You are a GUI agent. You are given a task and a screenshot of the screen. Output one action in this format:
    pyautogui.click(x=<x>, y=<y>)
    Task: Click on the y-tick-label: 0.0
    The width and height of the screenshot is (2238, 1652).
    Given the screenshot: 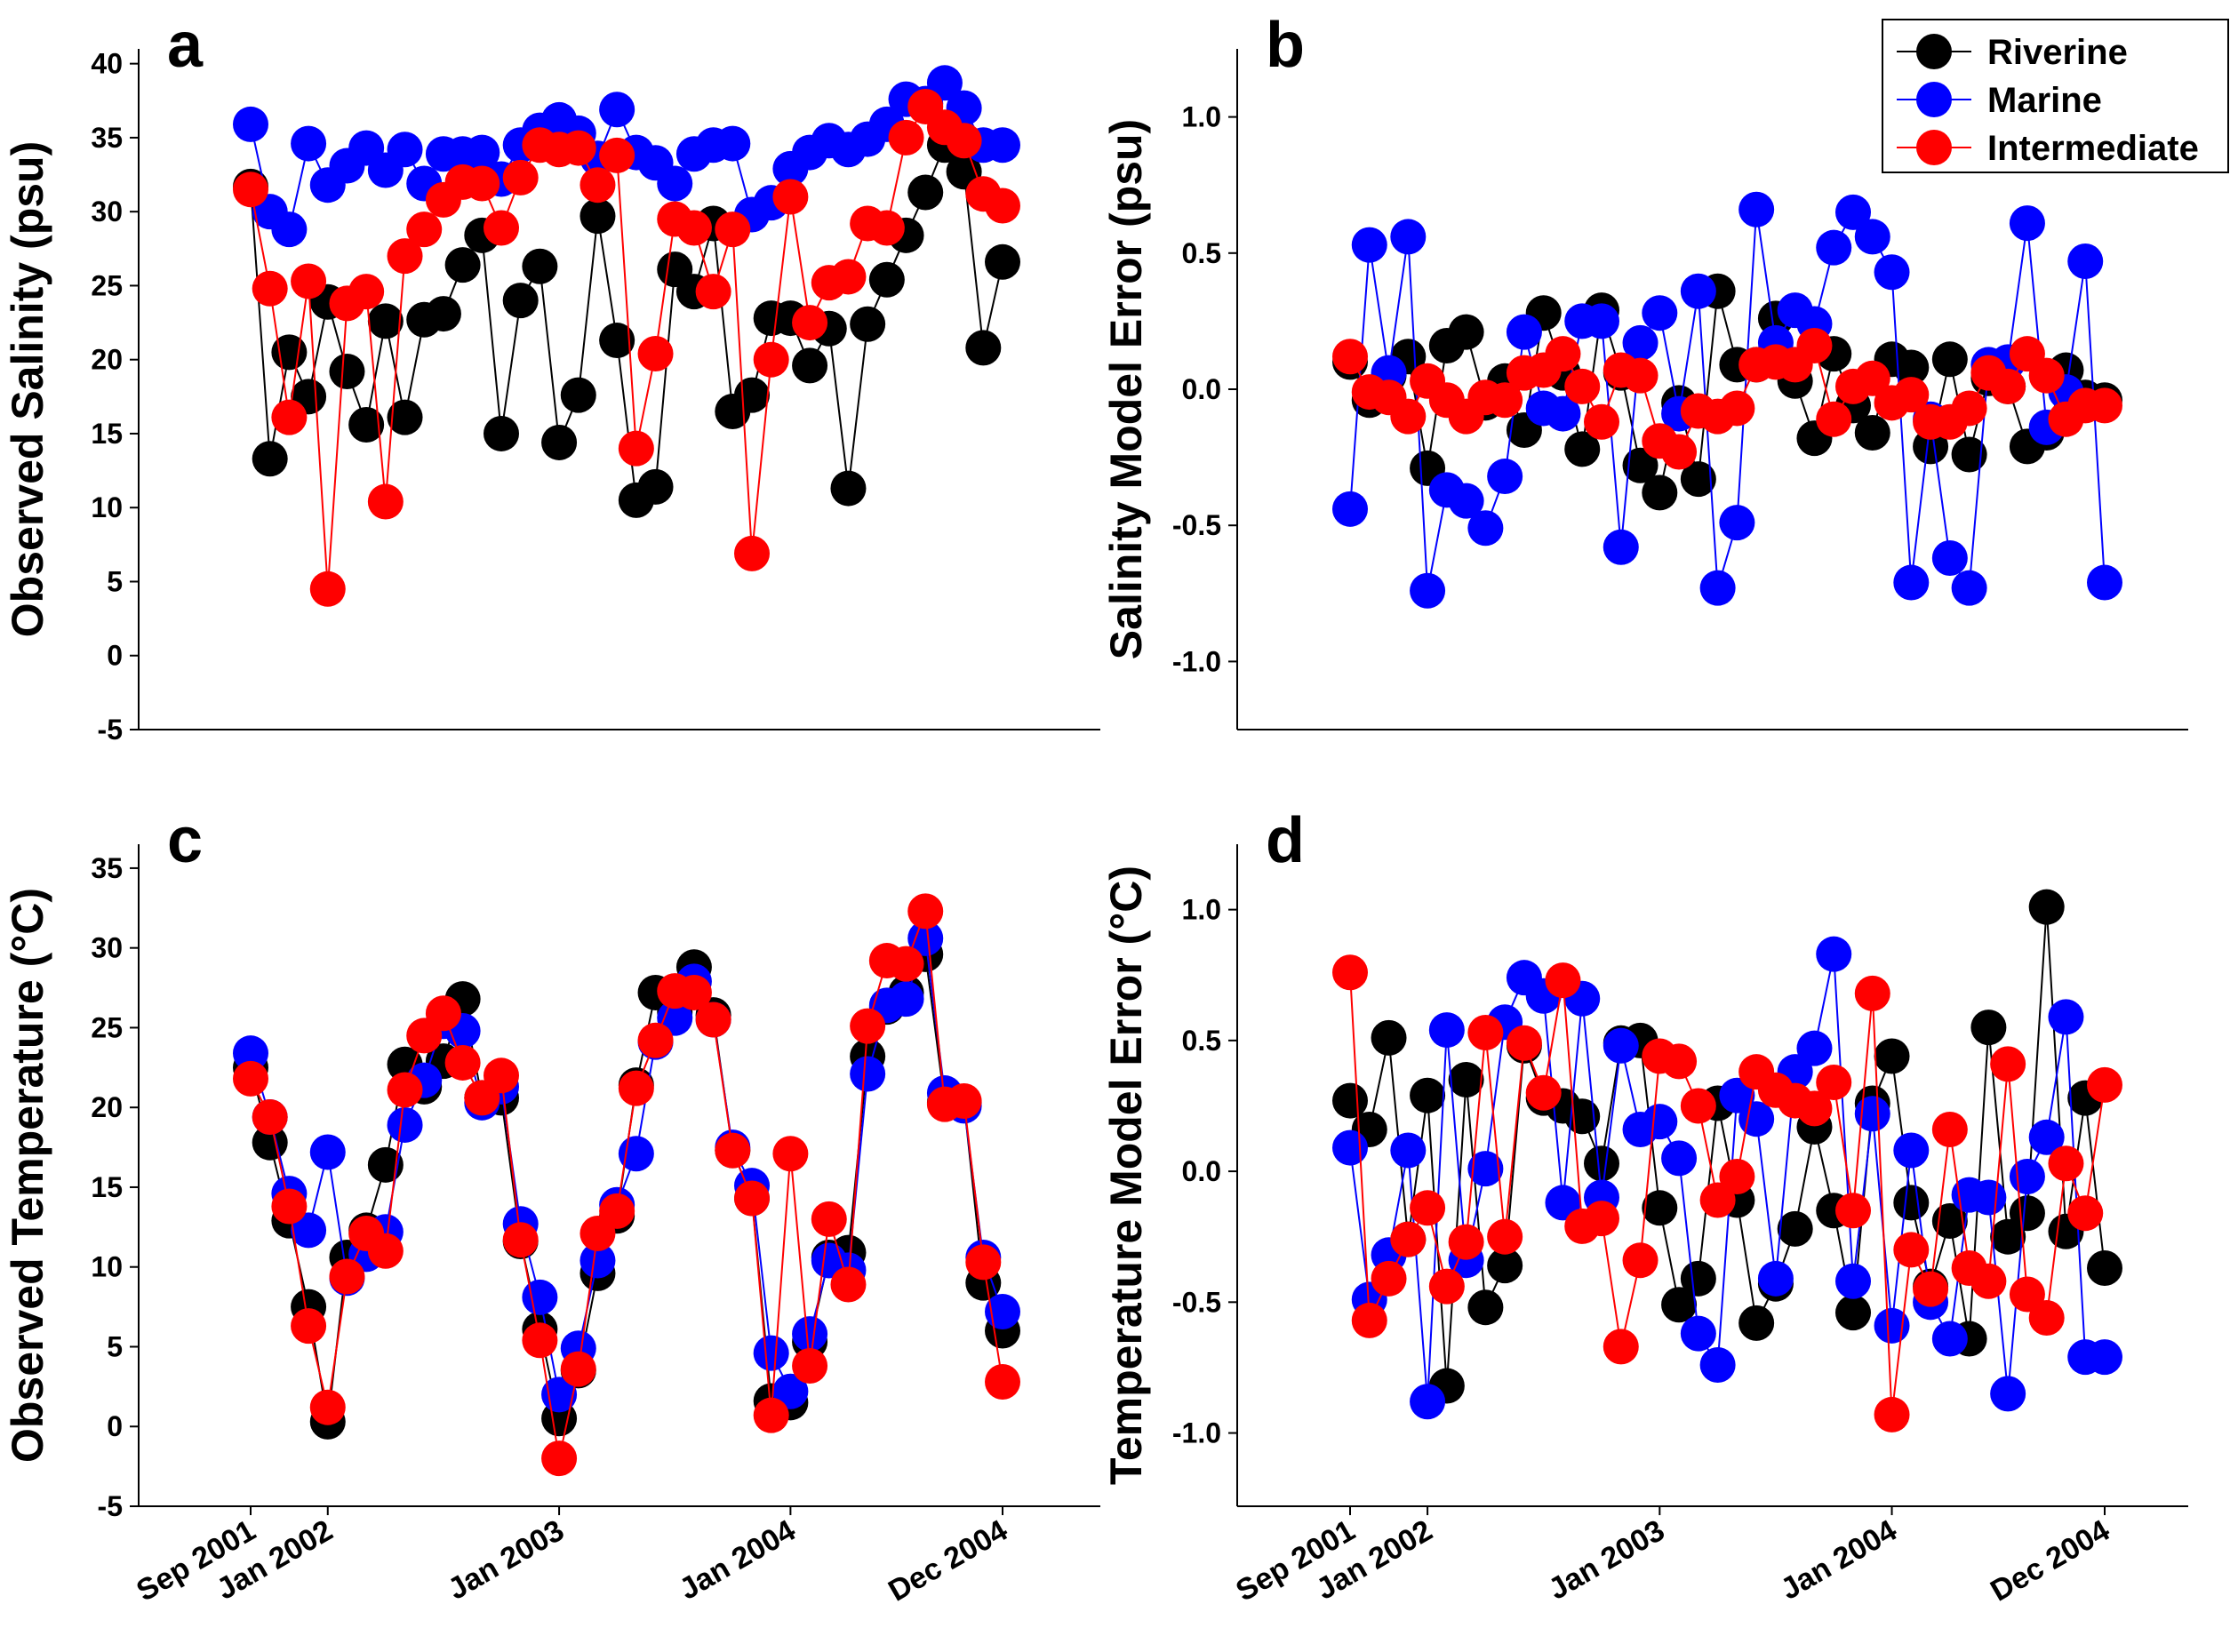 What is the action you would take?
    pyautogui.click(x=1201, y=389)
    